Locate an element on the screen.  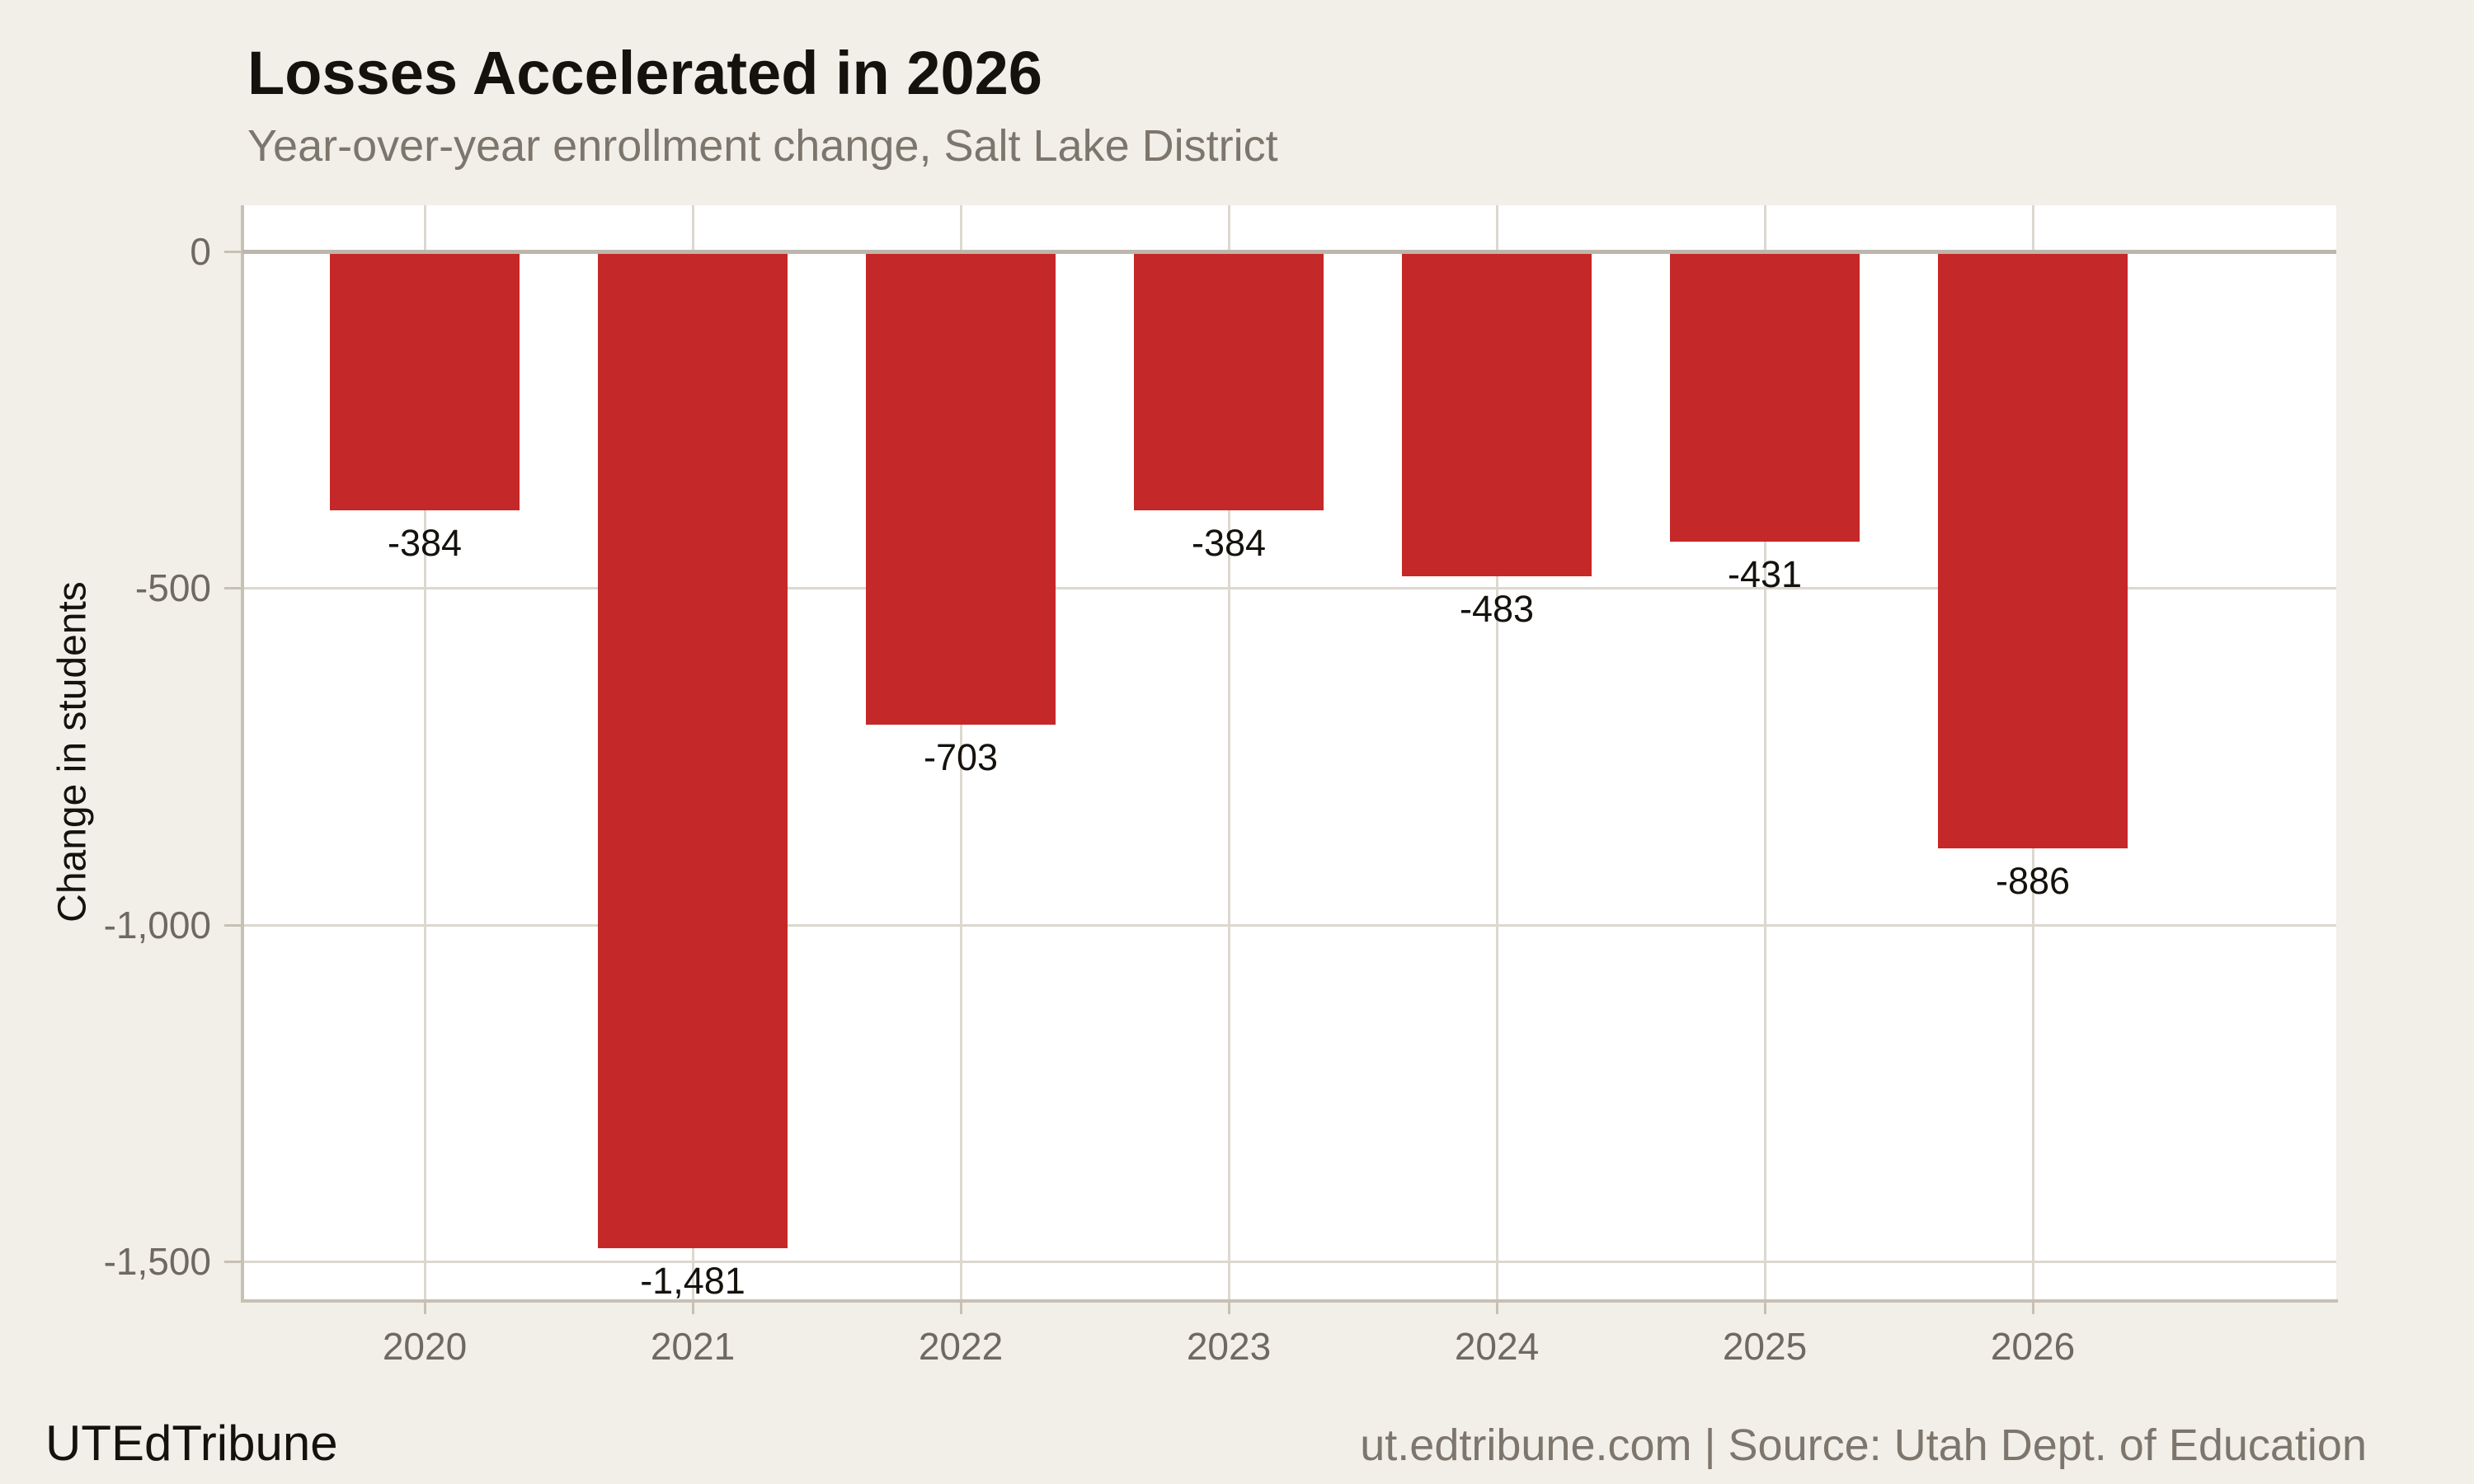
y-tick-label-2: -1,000 is located at coordinates (157, 924).